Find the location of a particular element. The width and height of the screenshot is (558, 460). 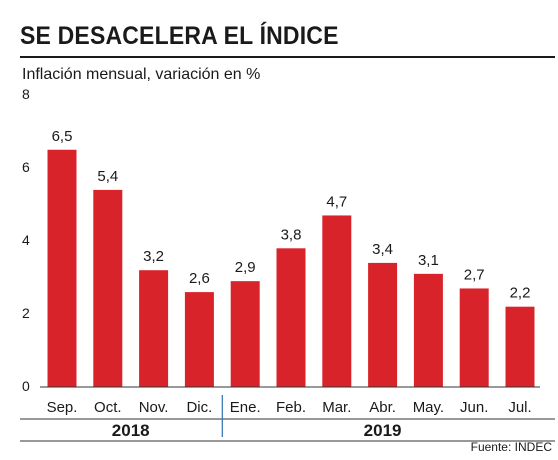

bar-value-label: 3,4 is located at coordinates (382, 249).